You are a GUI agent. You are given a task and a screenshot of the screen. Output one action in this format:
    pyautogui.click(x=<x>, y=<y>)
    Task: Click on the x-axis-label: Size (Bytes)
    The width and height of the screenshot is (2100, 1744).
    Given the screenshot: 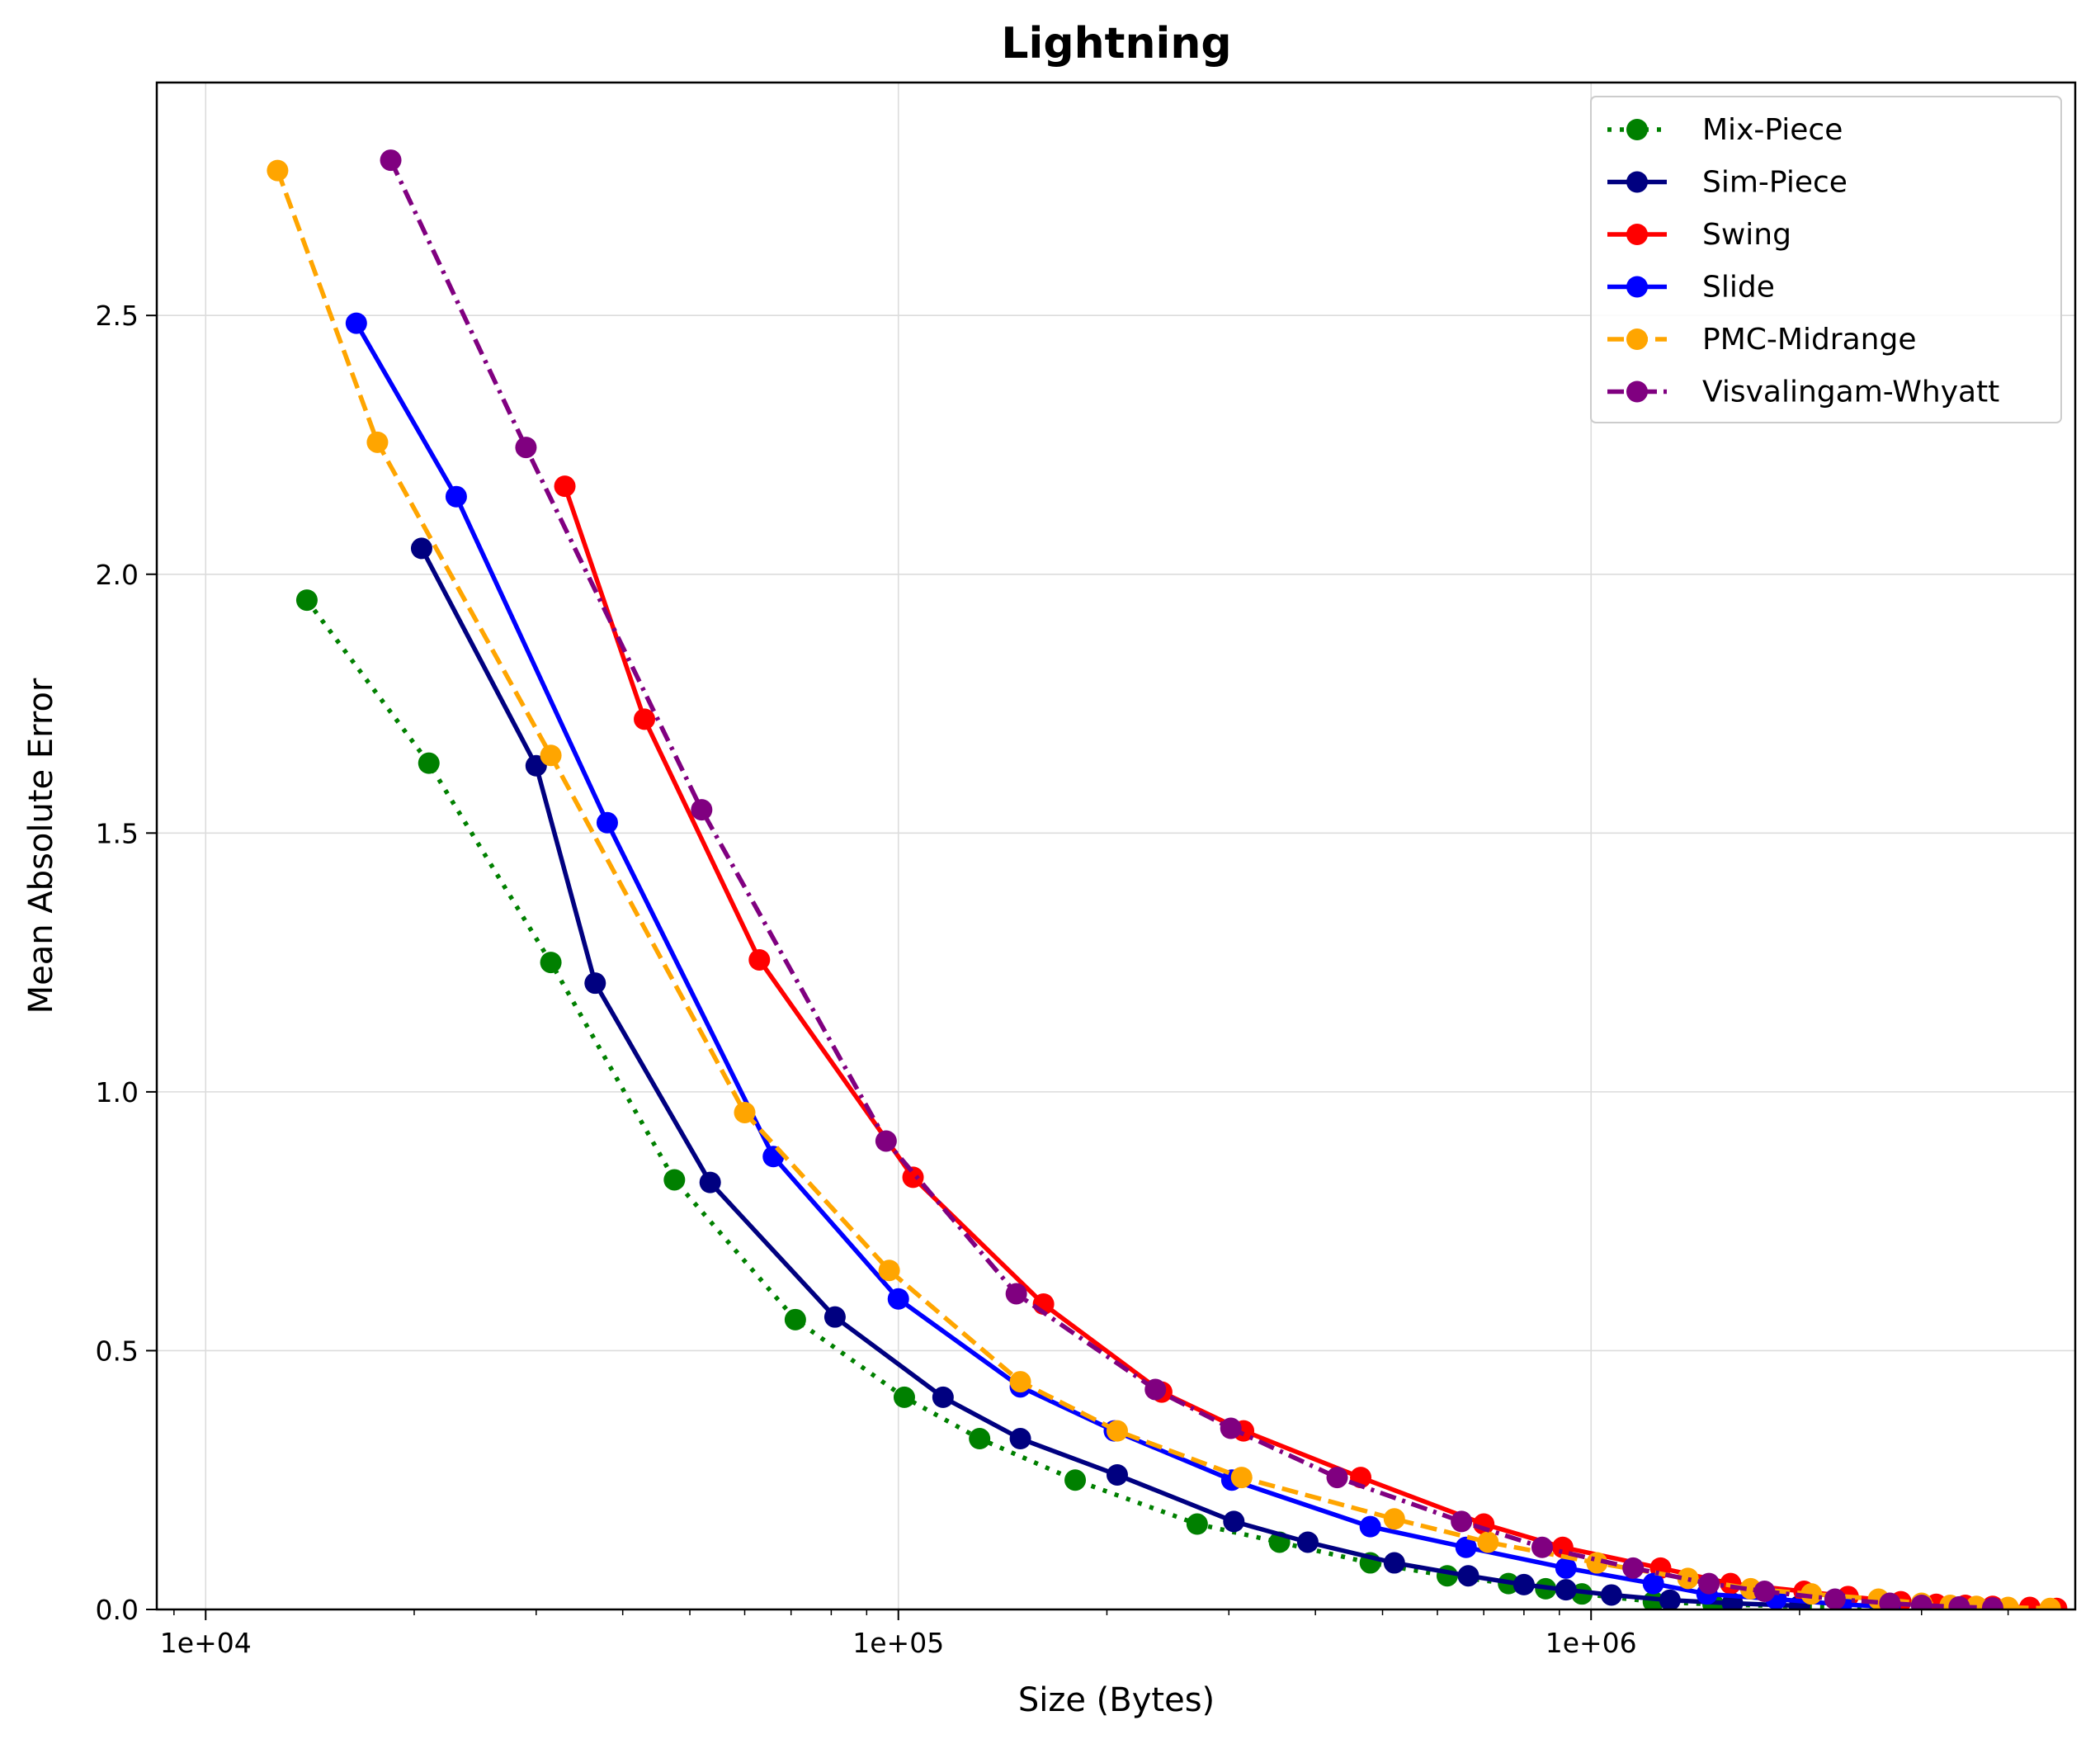 What is the action you would take?
    pyautogui.click(x=1116, y=1700)
    